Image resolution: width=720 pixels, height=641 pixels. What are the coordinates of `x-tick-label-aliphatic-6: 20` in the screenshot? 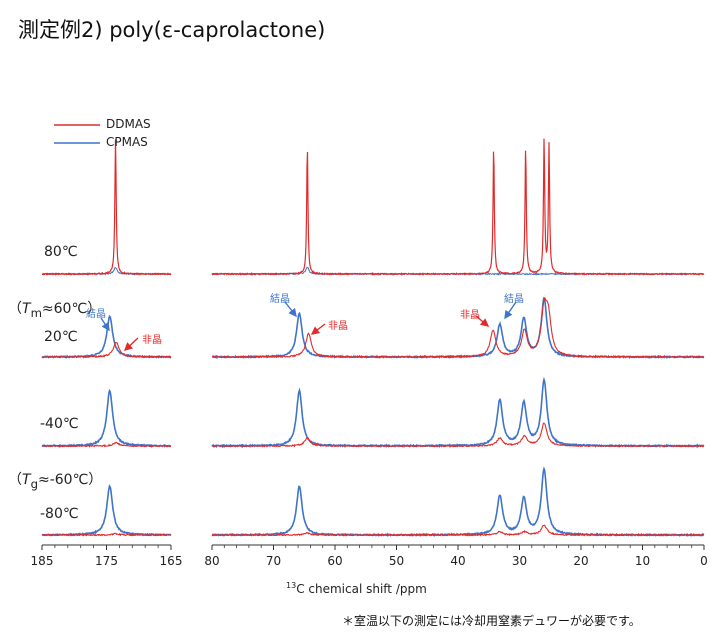 It's located at (580, 561).